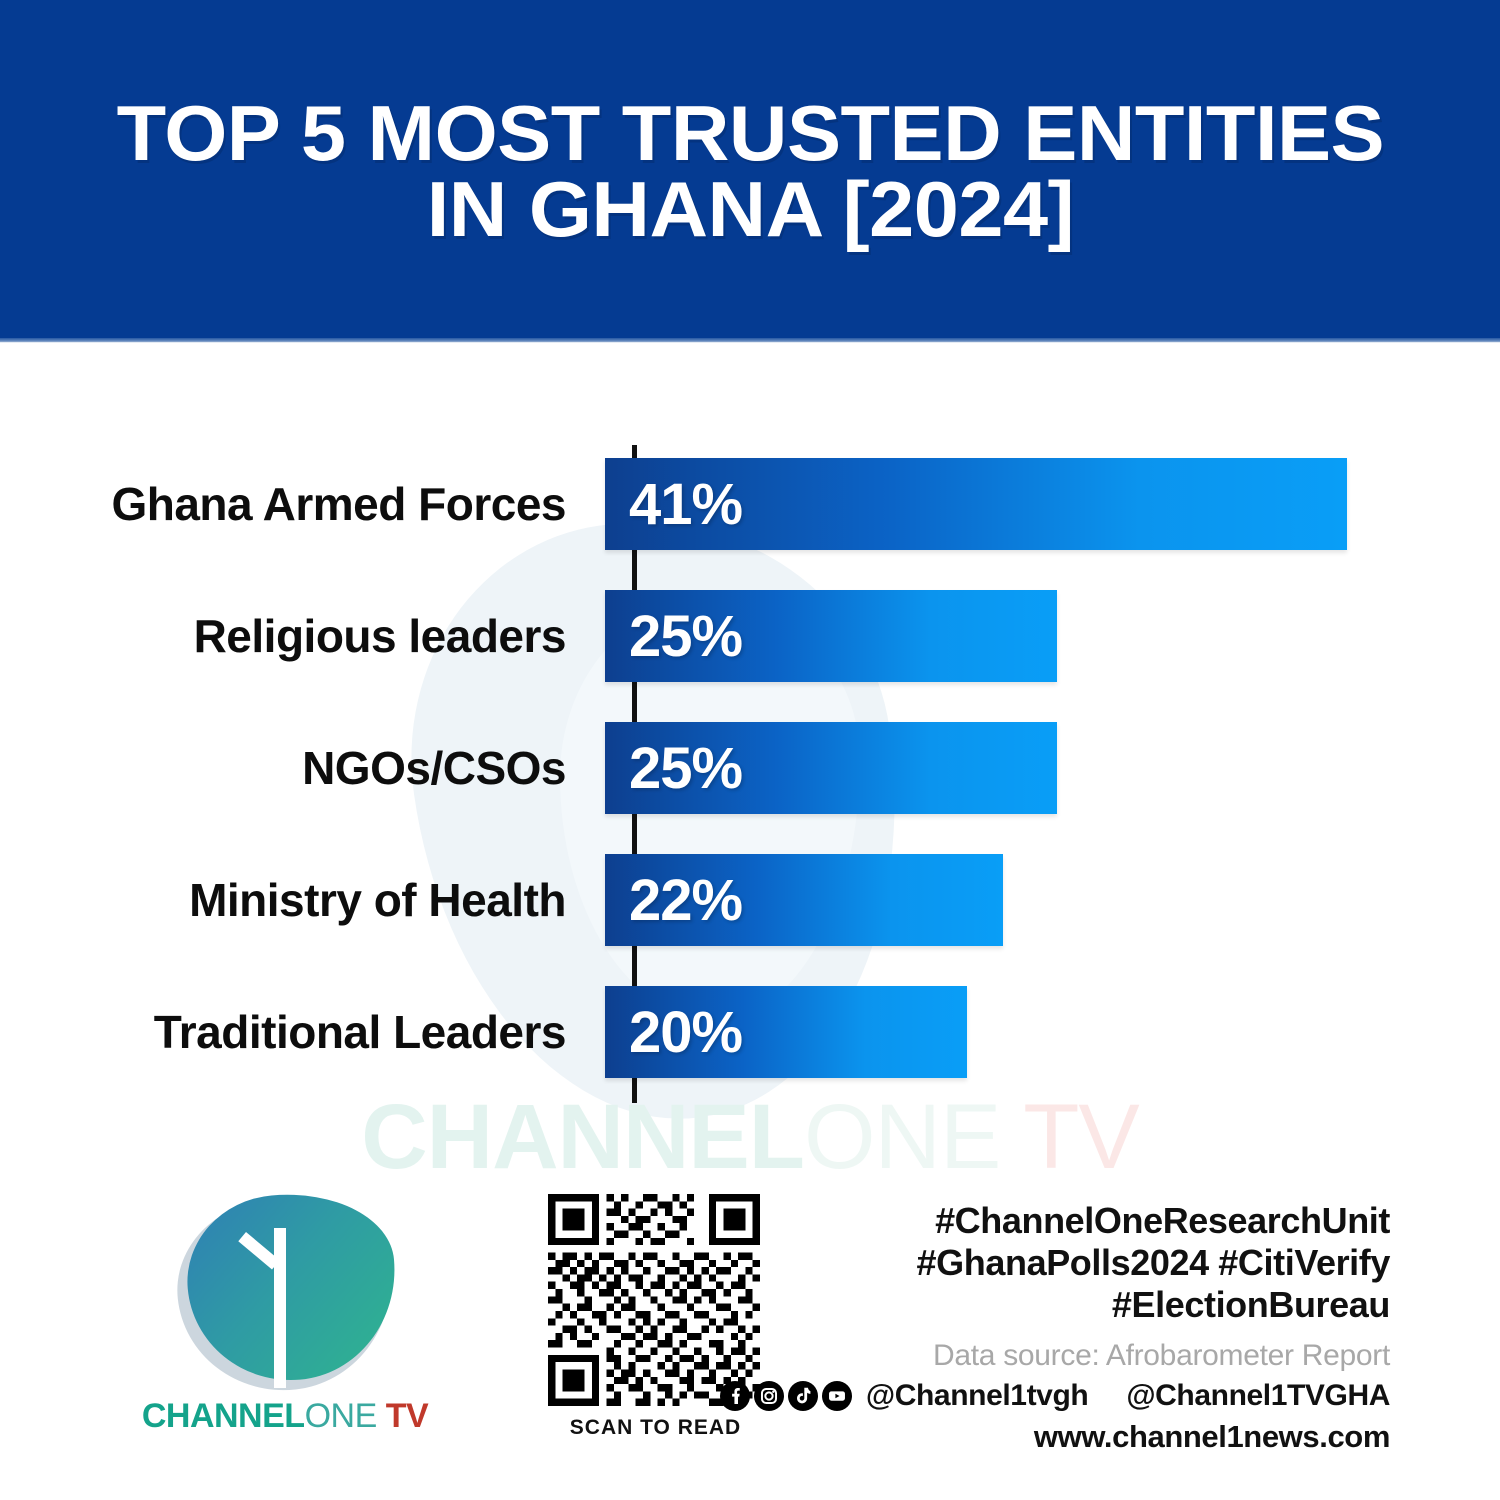  Describe the element at coordinates (976, 504) in the screenshot. I see `bar: 41%` at that location.